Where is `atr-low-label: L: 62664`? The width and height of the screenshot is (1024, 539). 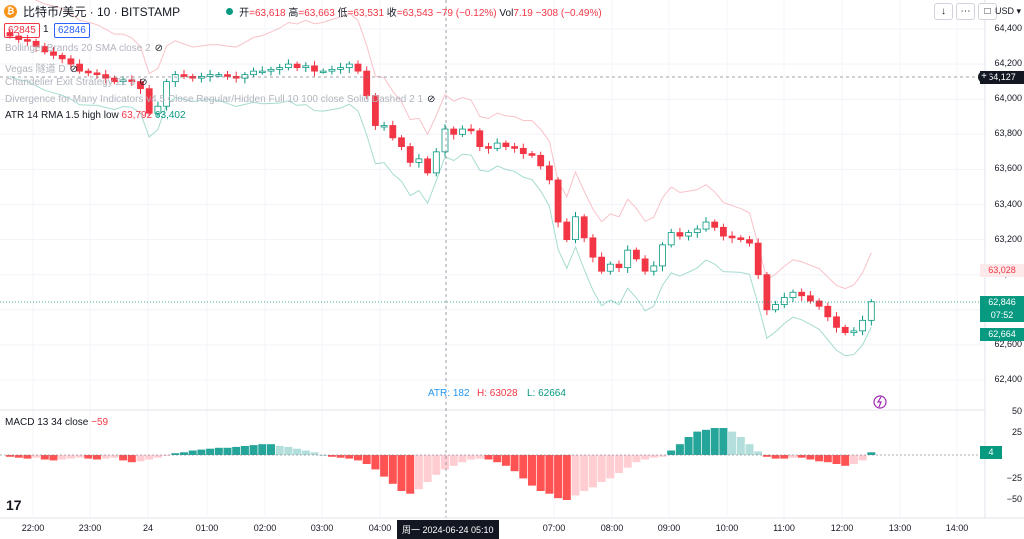 atr-low-label: L: 62664 is located at coordinates (546, 393).